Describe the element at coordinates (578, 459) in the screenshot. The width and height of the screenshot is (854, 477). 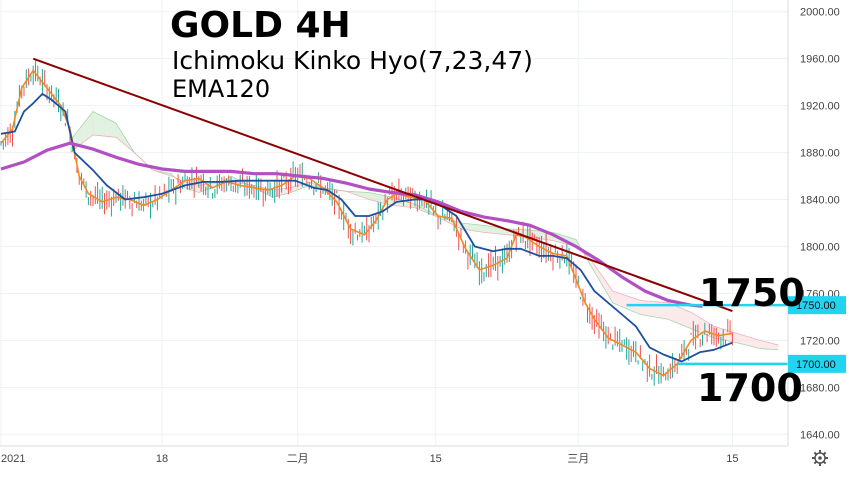
I see `x-tick-label: 三月` at that location.